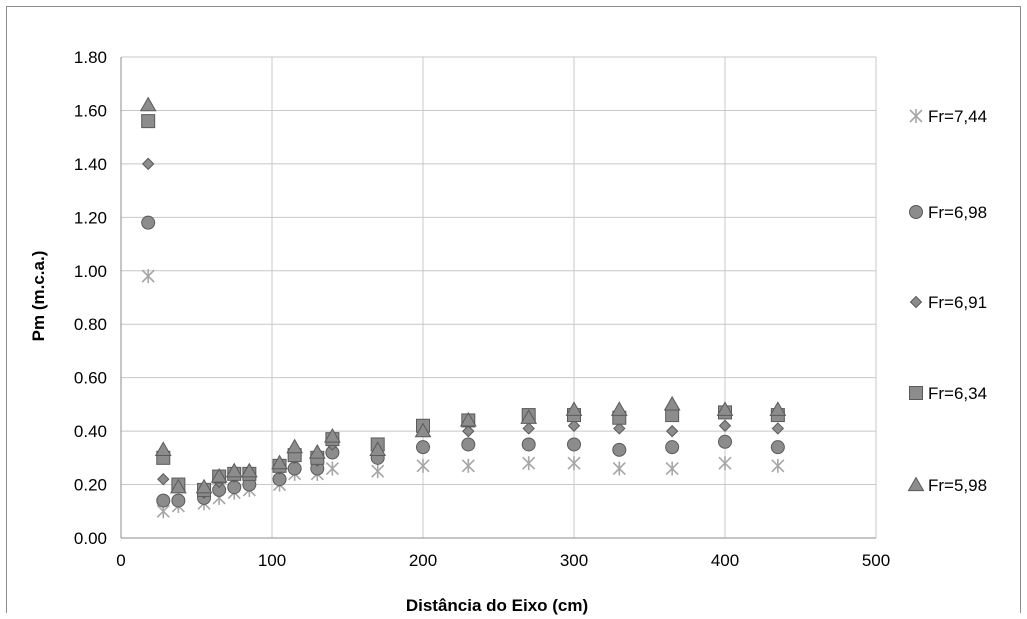 The width and height of the screenshot is (1027, 619). What do you see at coordinates (957, 302) in the screenshot?
I see `legend-label: Fr=6,91` at bounding box center [957, 302].